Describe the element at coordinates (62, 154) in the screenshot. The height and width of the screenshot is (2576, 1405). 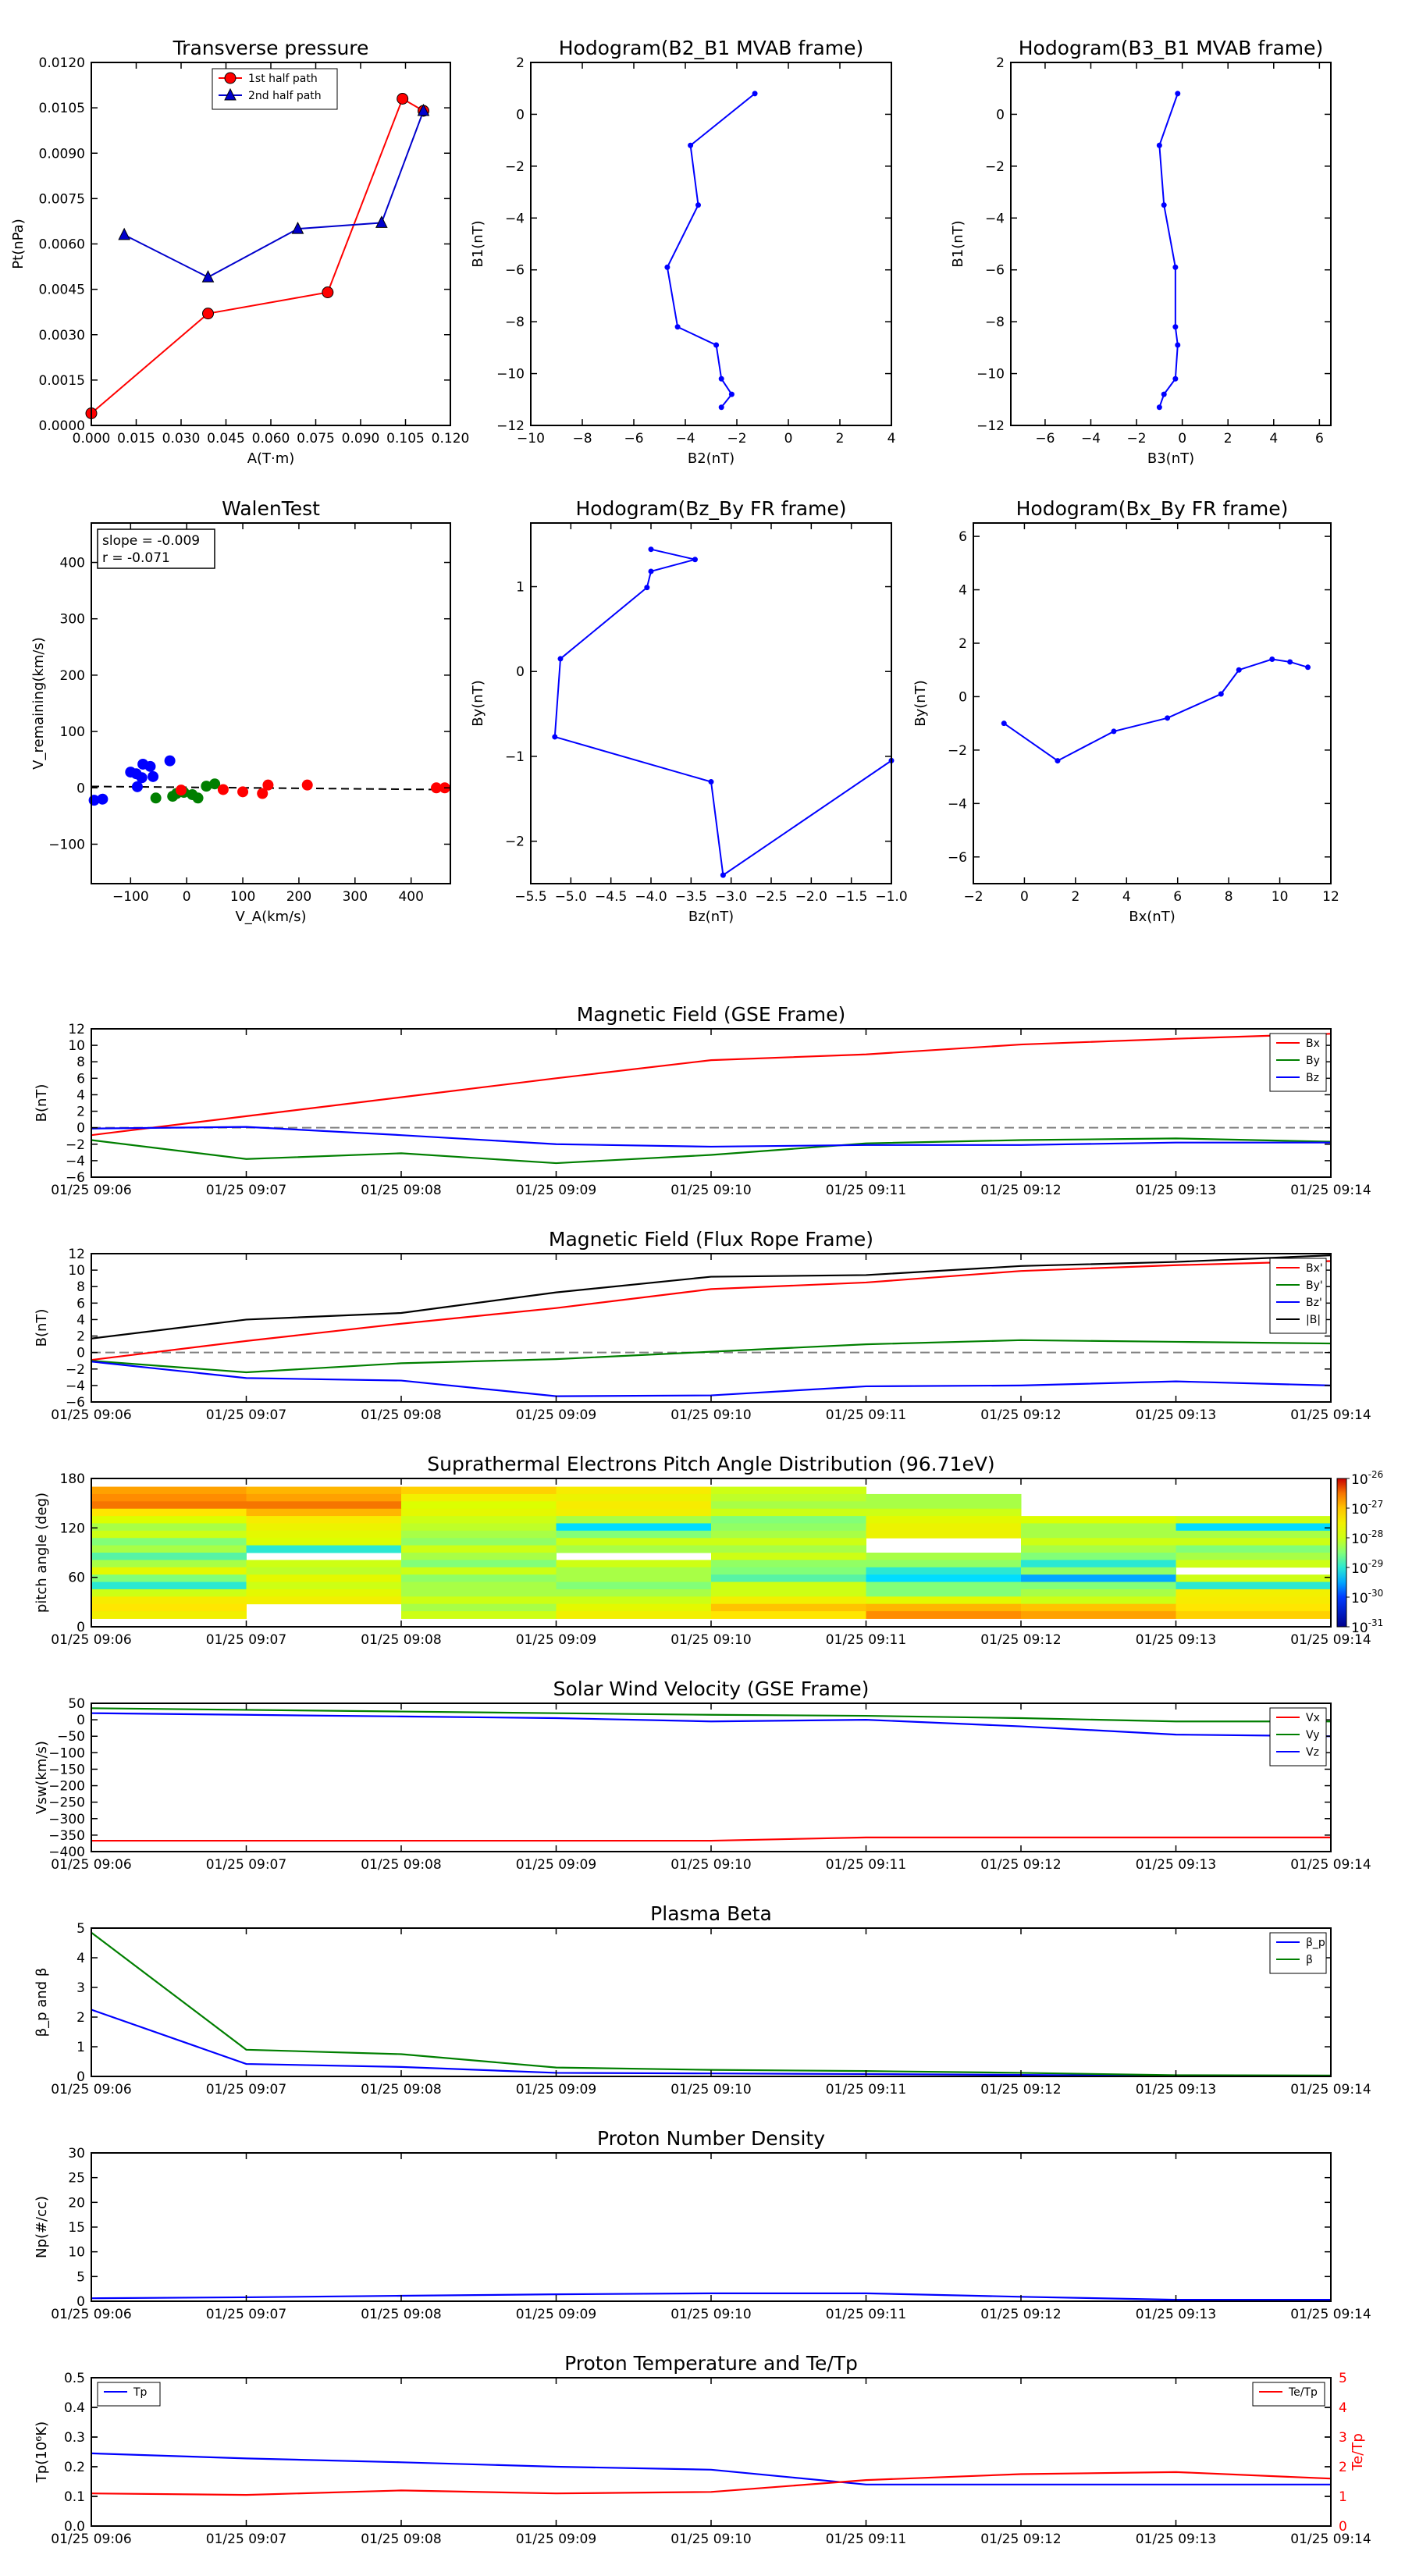
I see `y-tick-label: 0.0090` at that location.